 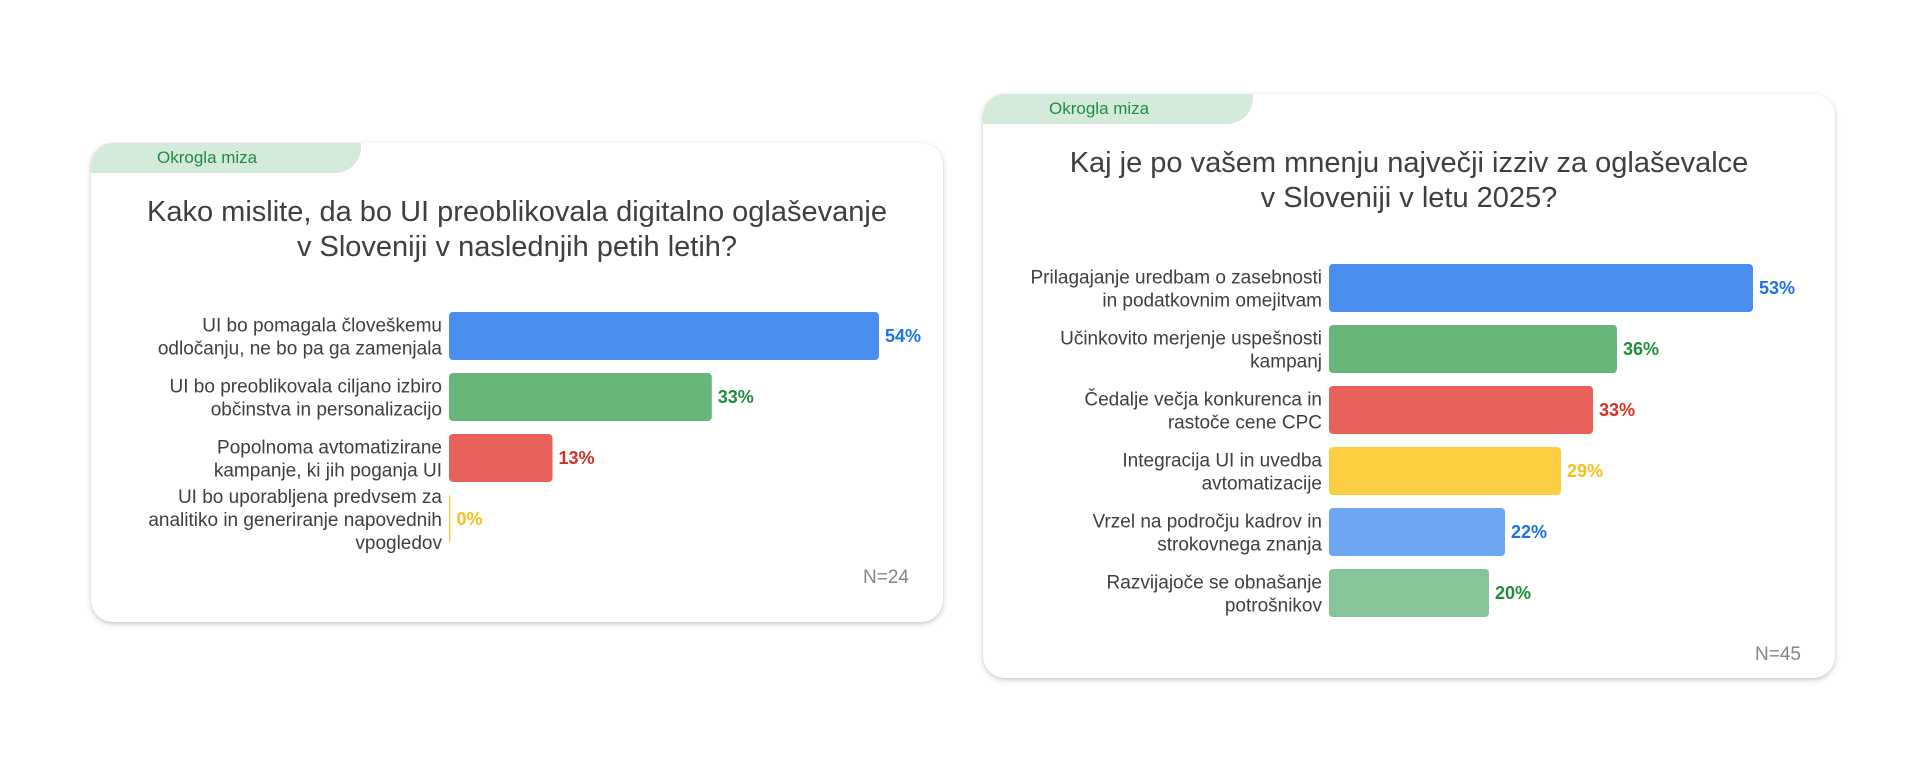 What do you see at coordinates (1191, 351) in the screenshot?
I see `category-label: Učinkovito merjenje uspešnosti kampanj` at bounding box center [1191, 351].